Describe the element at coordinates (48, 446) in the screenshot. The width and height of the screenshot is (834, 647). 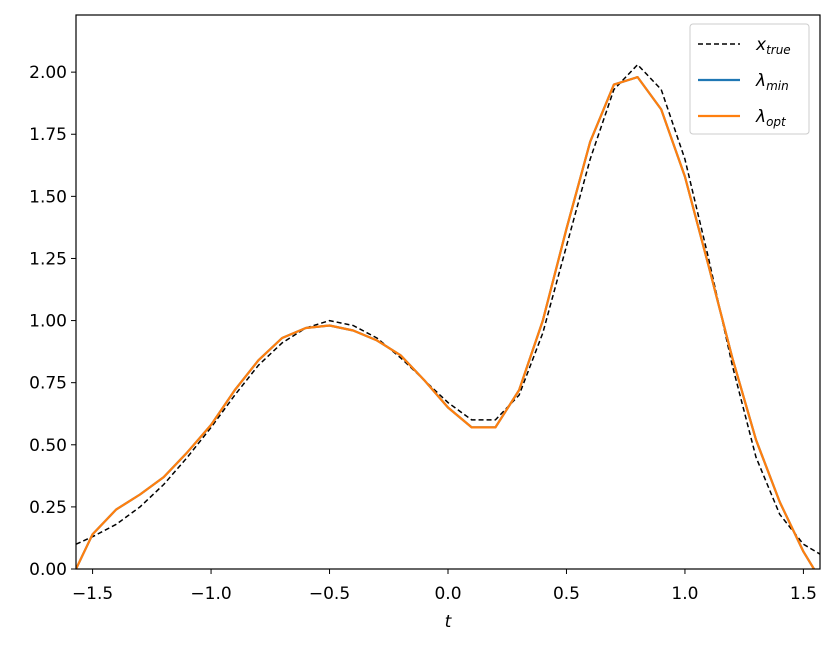
I see `y-tick-label: 0.50` at that location.